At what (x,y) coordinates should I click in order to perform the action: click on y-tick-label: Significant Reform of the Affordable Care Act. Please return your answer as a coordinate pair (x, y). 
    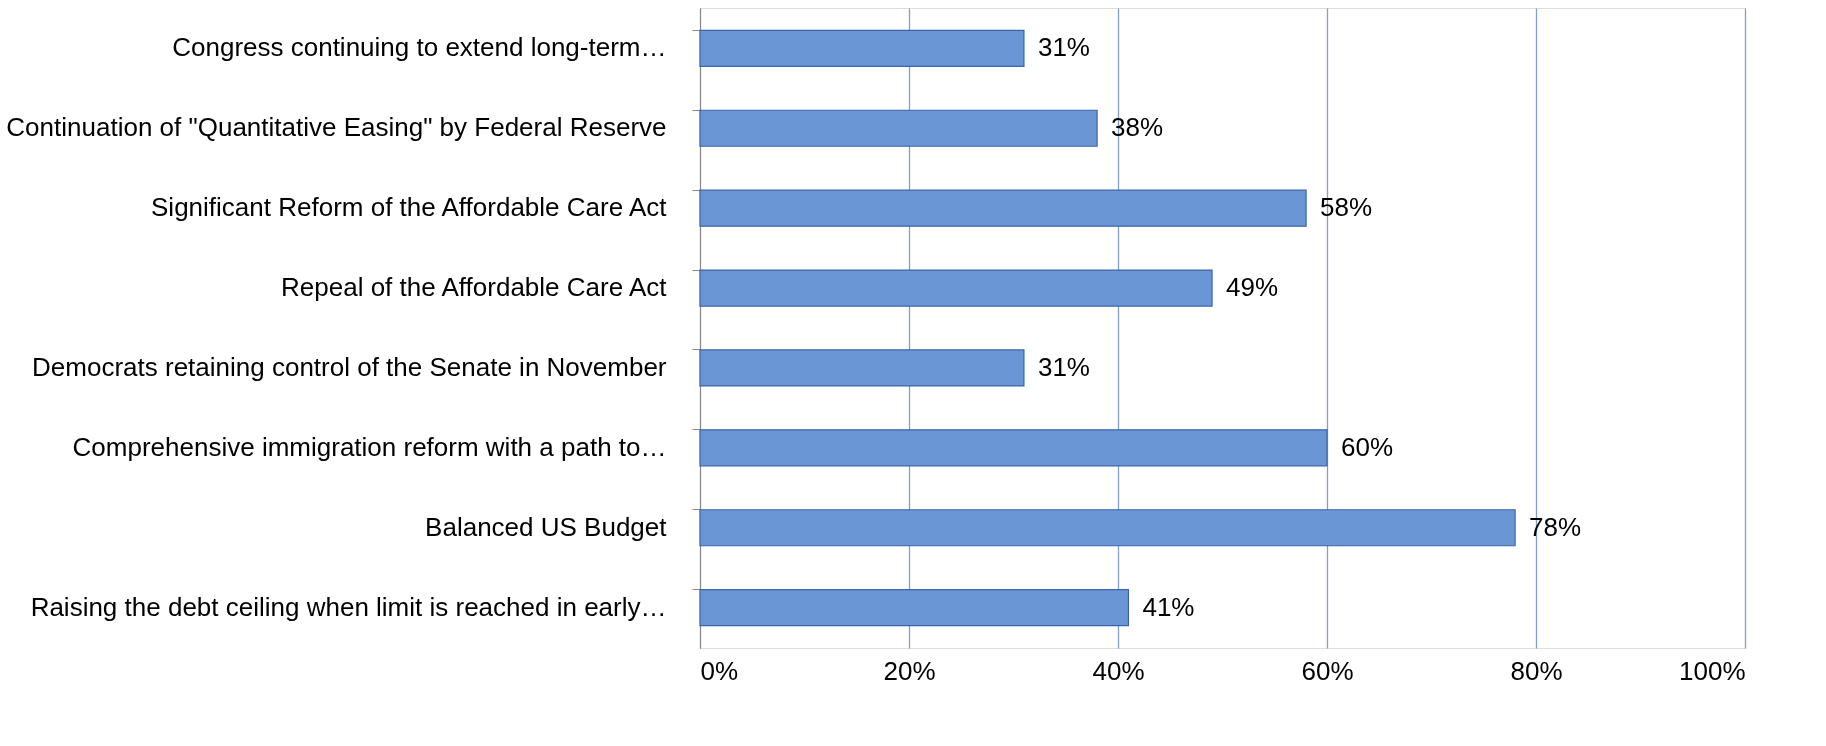
    Looking at the image, I should click on (409, 207).